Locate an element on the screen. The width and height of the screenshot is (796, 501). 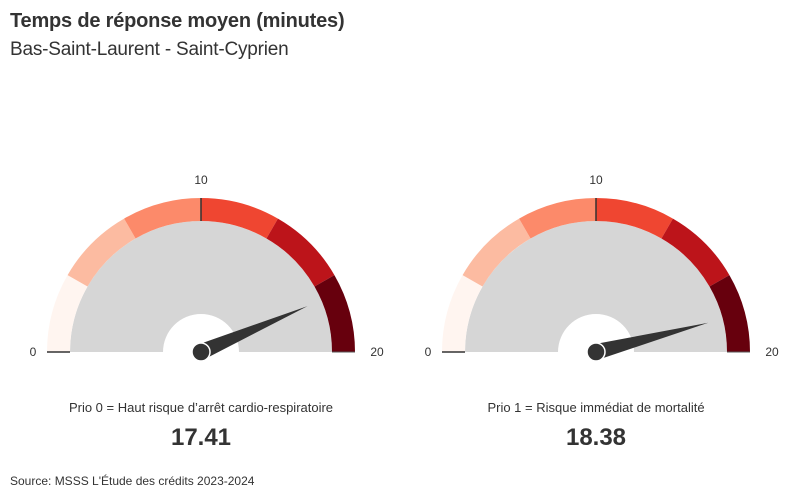
gauge-value-prio-1: 18.38 is located at coordinates (596, 437).